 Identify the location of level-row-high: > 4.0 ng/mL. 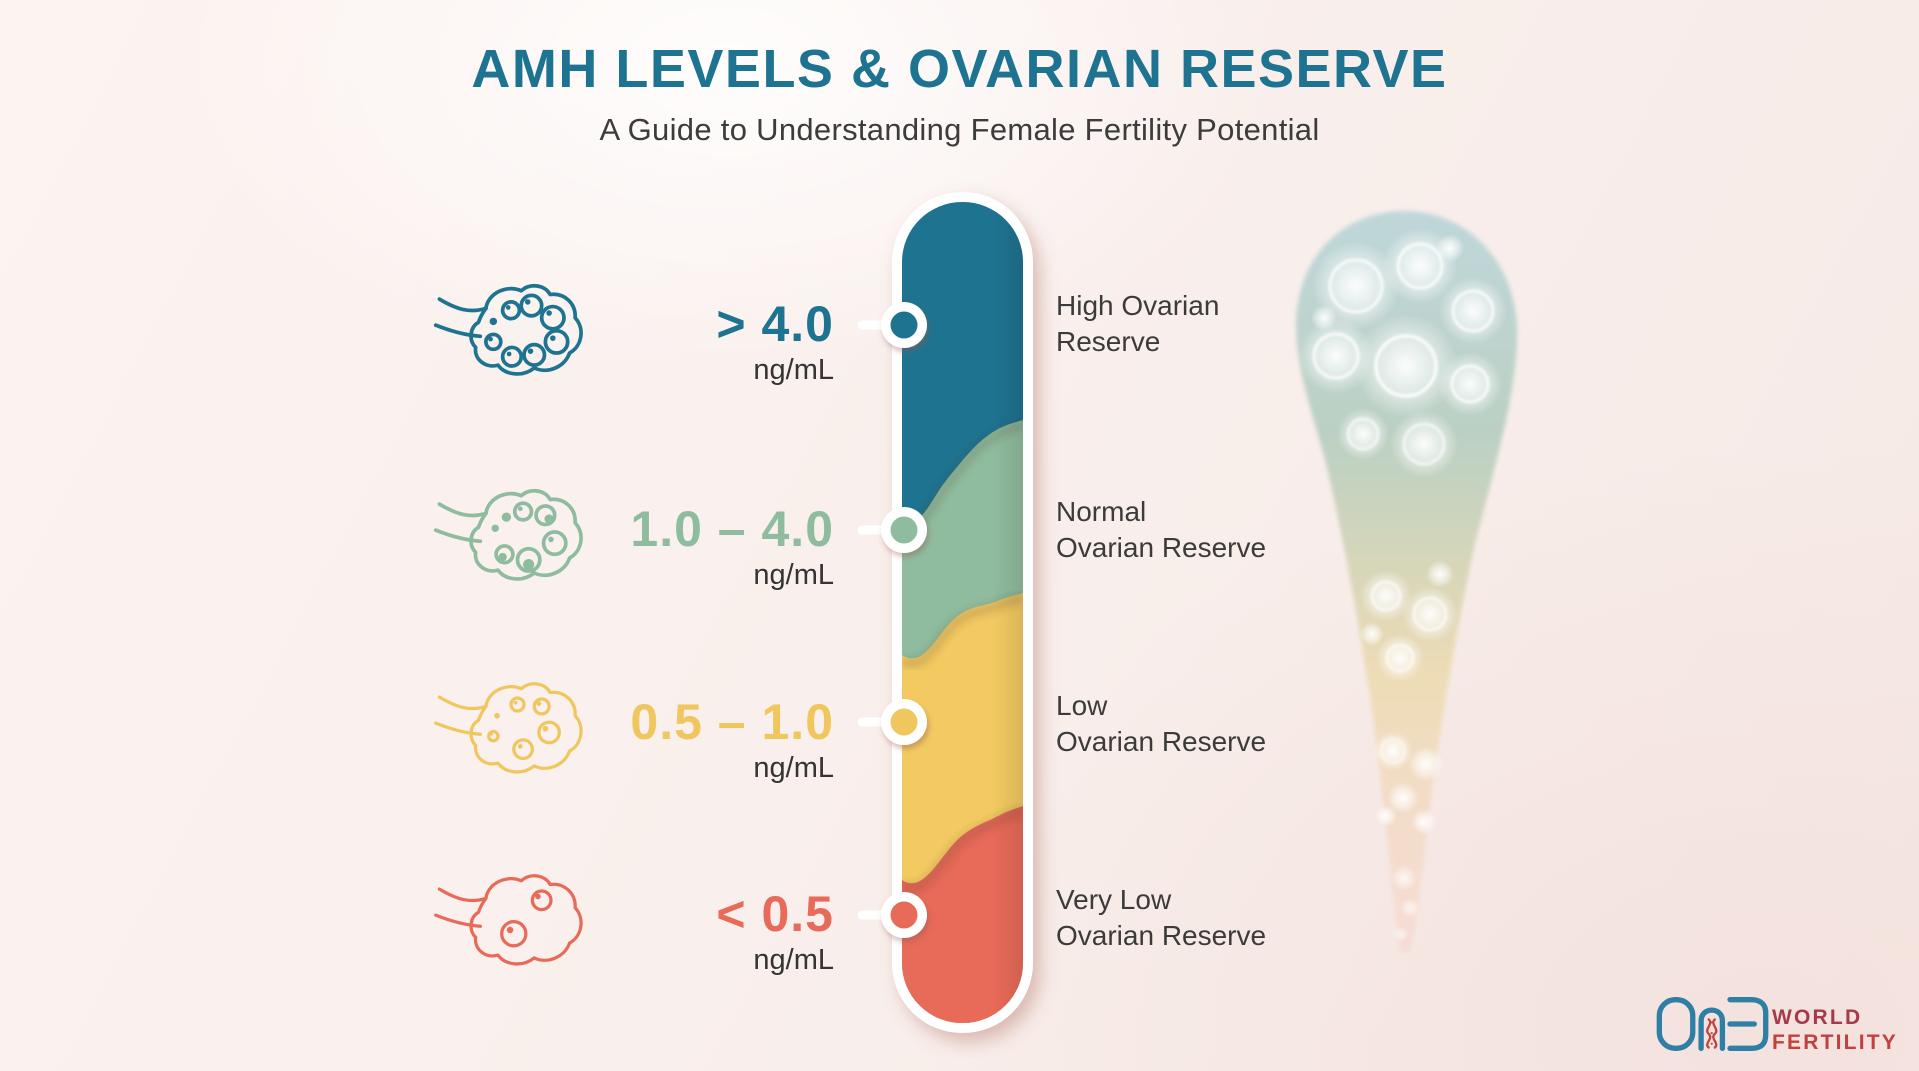
(633, 327).